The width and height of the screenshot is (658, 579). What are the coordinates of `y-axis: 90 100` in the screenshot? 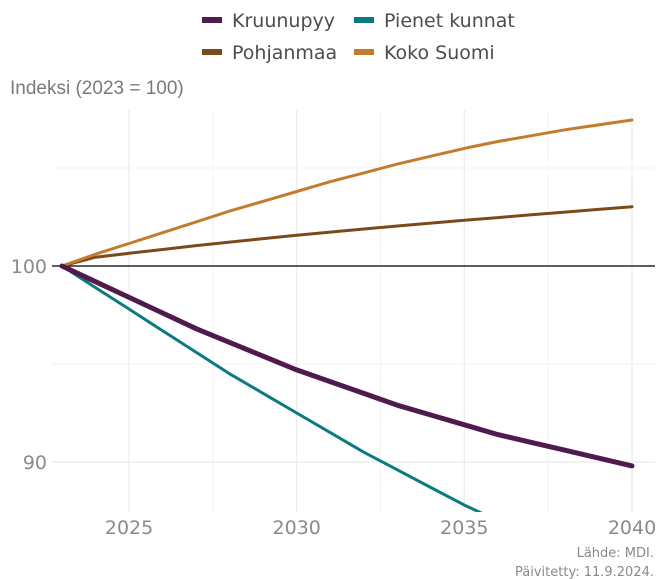 It's located at (29, 365).